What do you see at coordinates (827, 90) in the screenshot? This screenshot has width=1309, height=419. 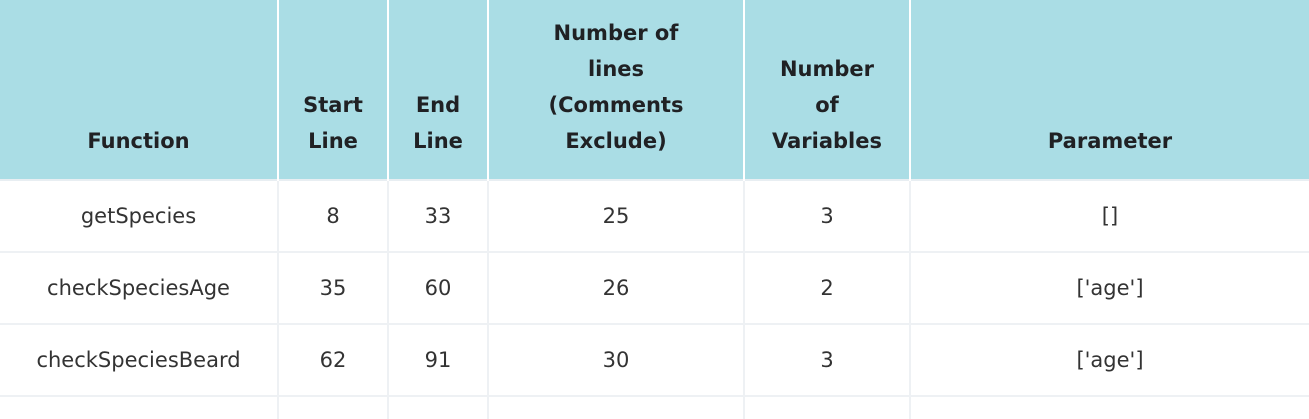 I see `header-number-of-variables: Number of Variables` at bounding box center [827, 90].